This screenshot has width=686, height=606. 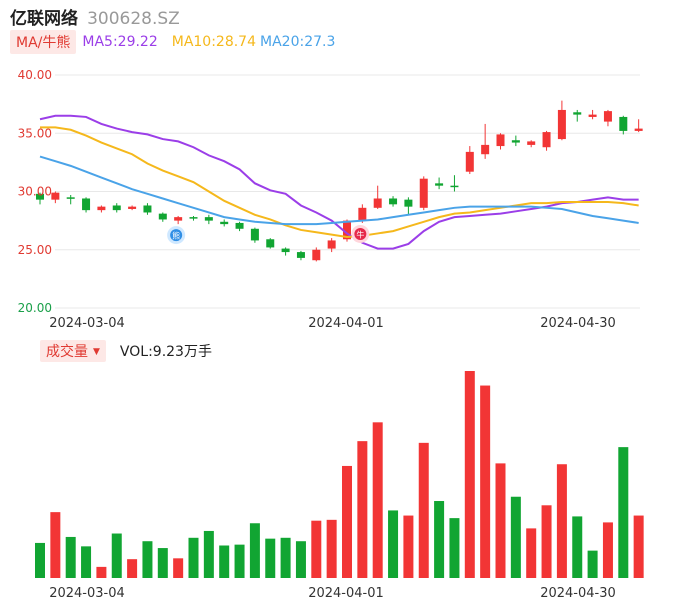 I want to click on bear-icon: 熊, so click(x=176, y=235).